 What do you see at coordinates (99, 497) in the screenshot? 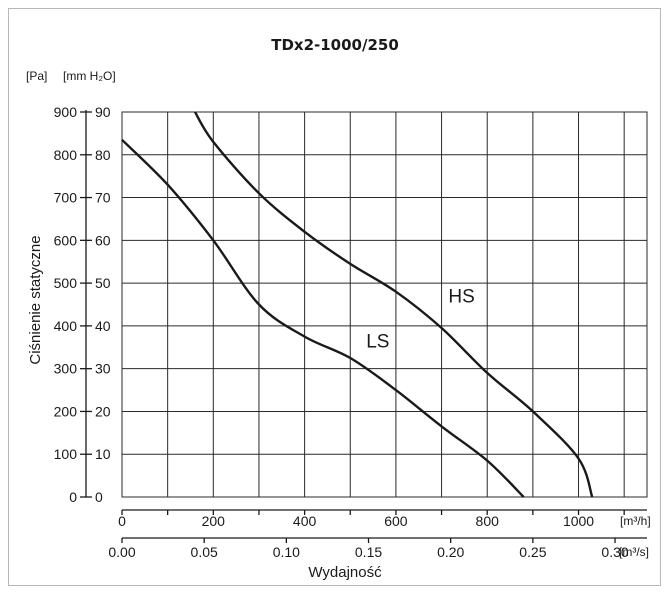
I see `y-tick-label-mm: 0` at bounding box center [99, 497].